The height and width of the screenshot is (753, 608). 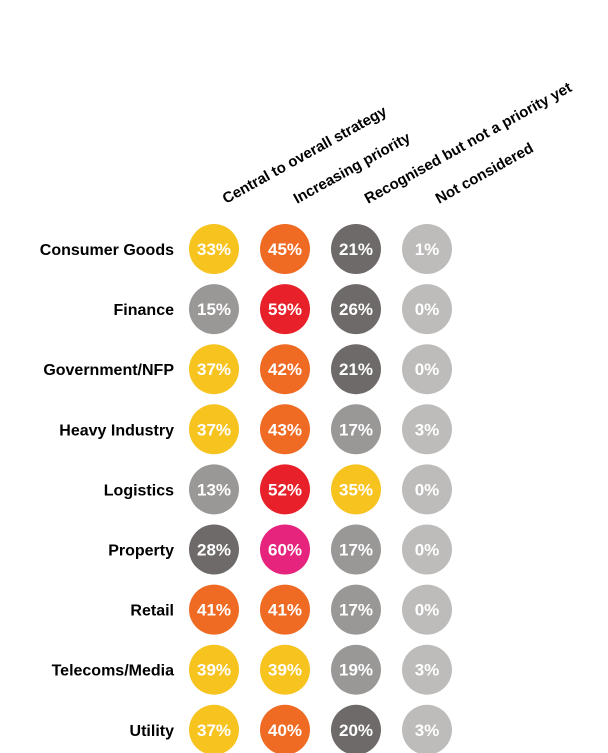 I want to click on row-label: Government/NFP, so click(x=108, y=370).